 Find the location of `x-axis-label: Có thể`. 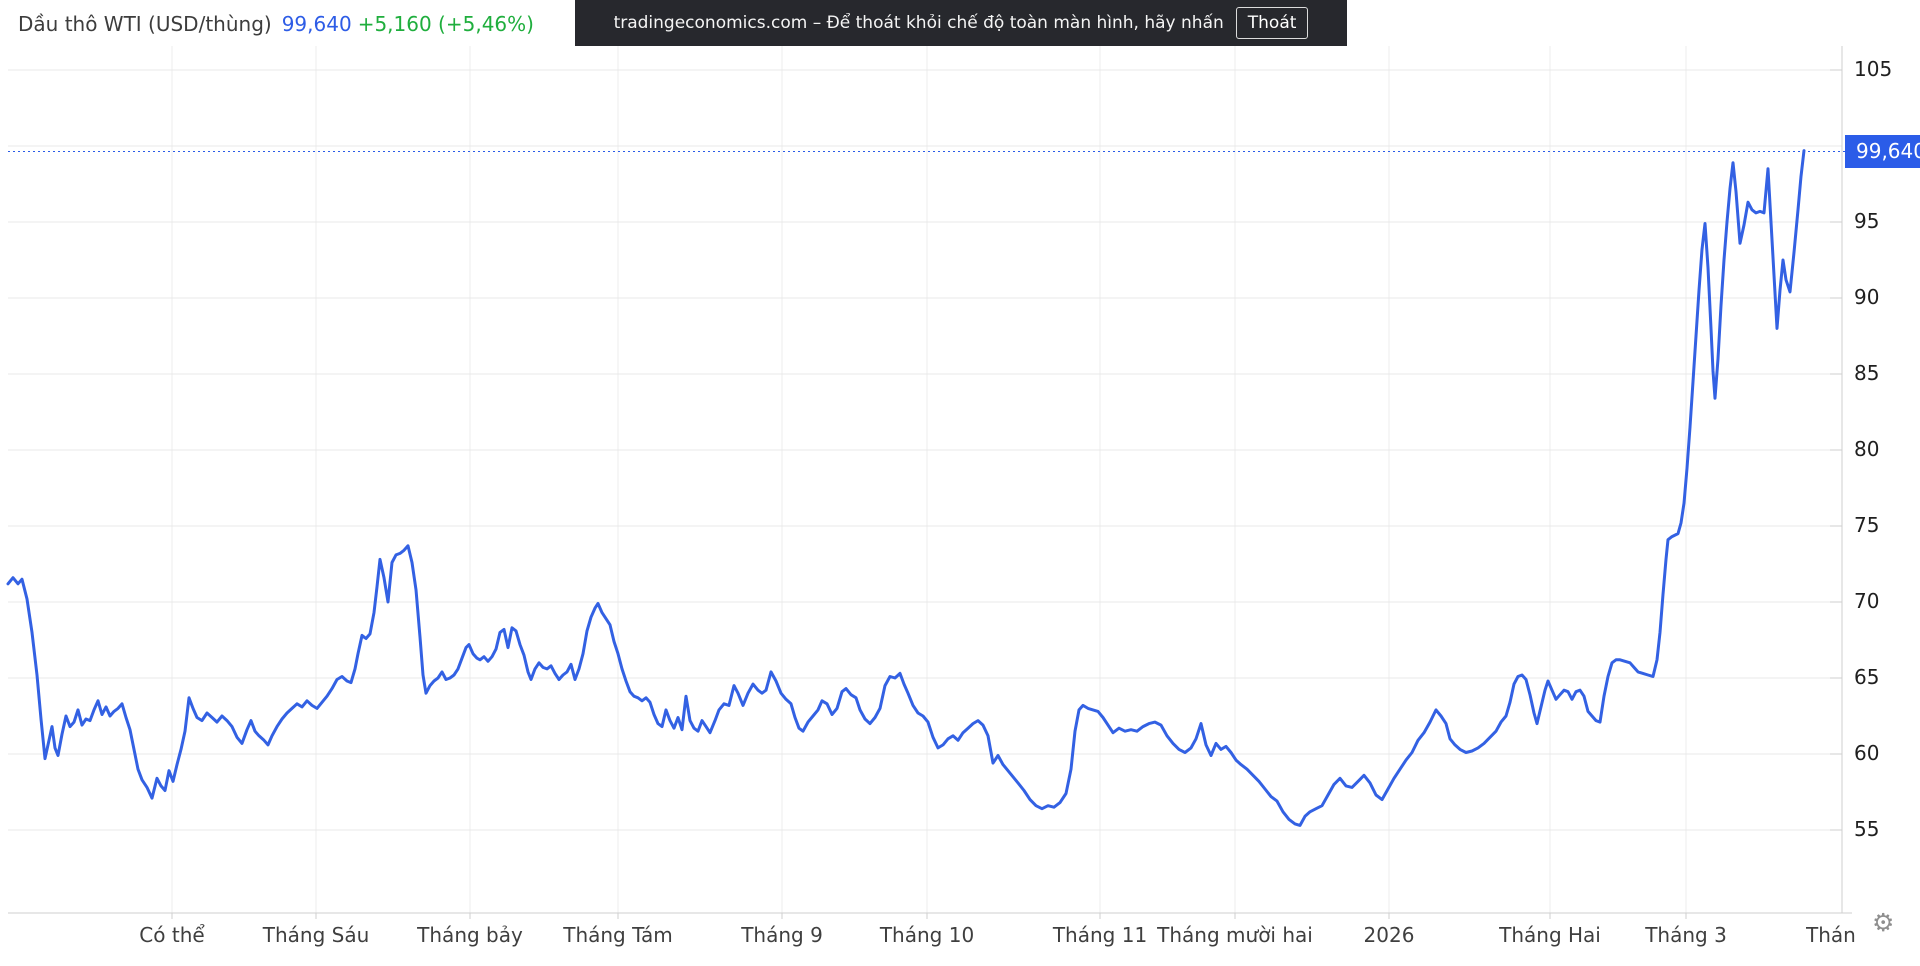

x-axis-label: Có thể is located at coordinates (172, 935).